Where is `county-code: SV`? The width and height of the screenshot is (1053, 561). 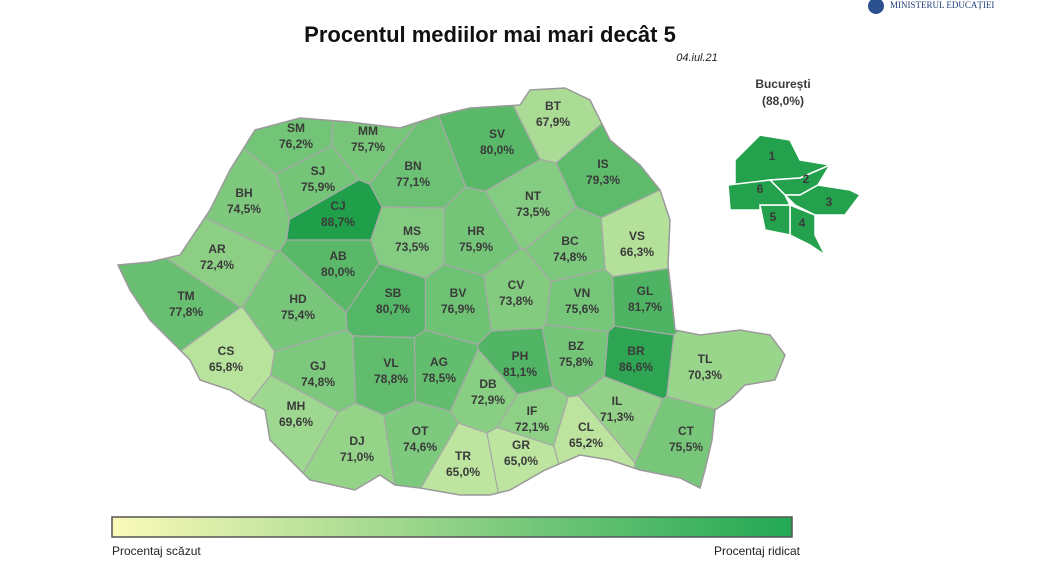
county-code: SV is located at coordinates (497, 134).